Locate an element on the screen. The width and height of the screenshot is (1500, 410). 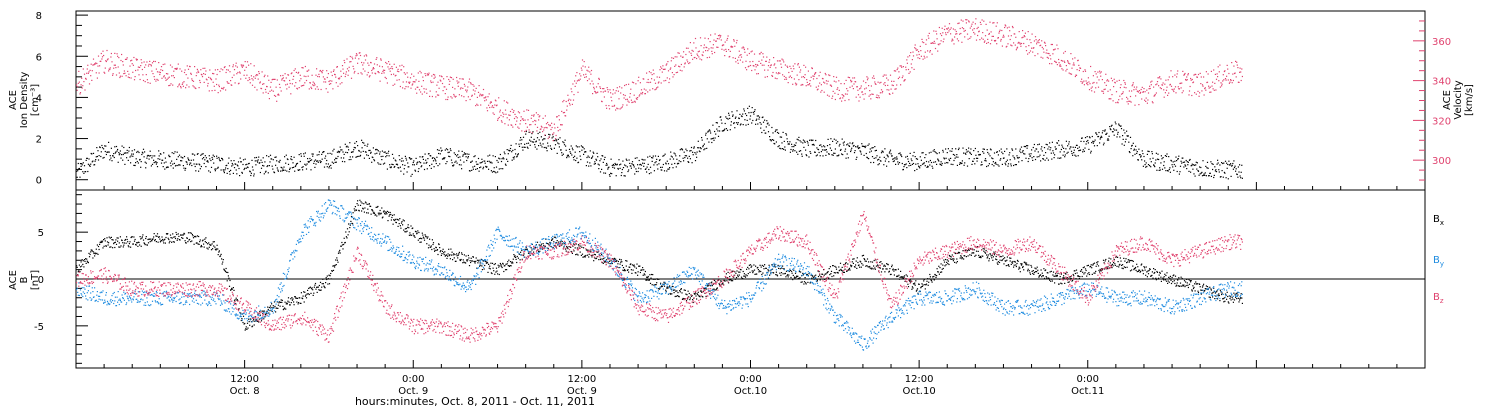
bottom-left-ylabel: ACE B [nT] is located at coordinates (24, 280).